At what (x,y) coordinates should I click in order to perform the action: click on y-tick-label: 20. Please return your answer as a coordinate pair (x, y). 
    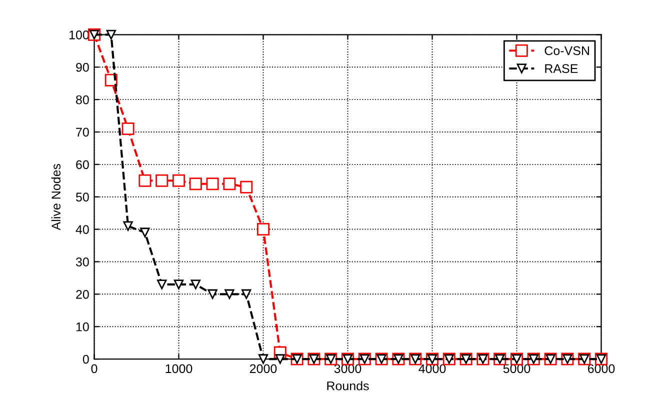
    Looking at the image, I should click on (82, 294).